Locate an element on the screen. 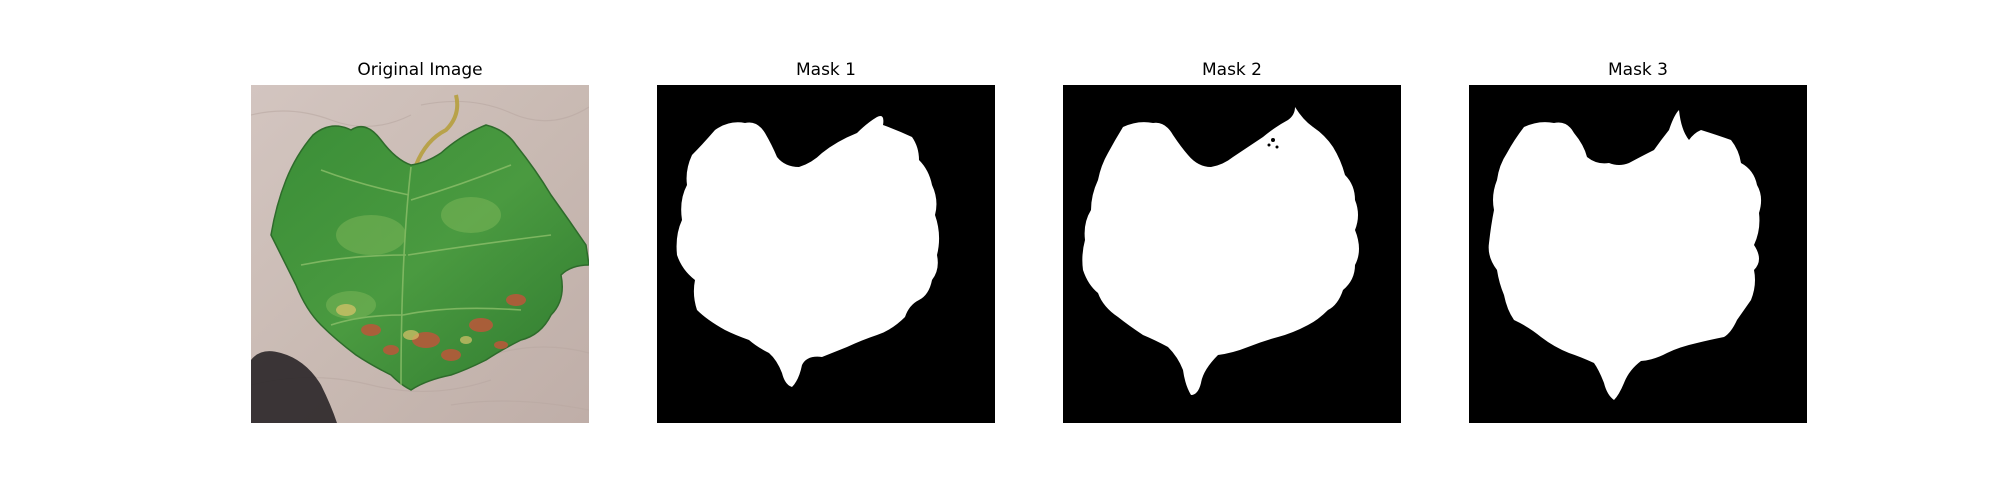  mask-2-image is located at coordinates (1232, 254).